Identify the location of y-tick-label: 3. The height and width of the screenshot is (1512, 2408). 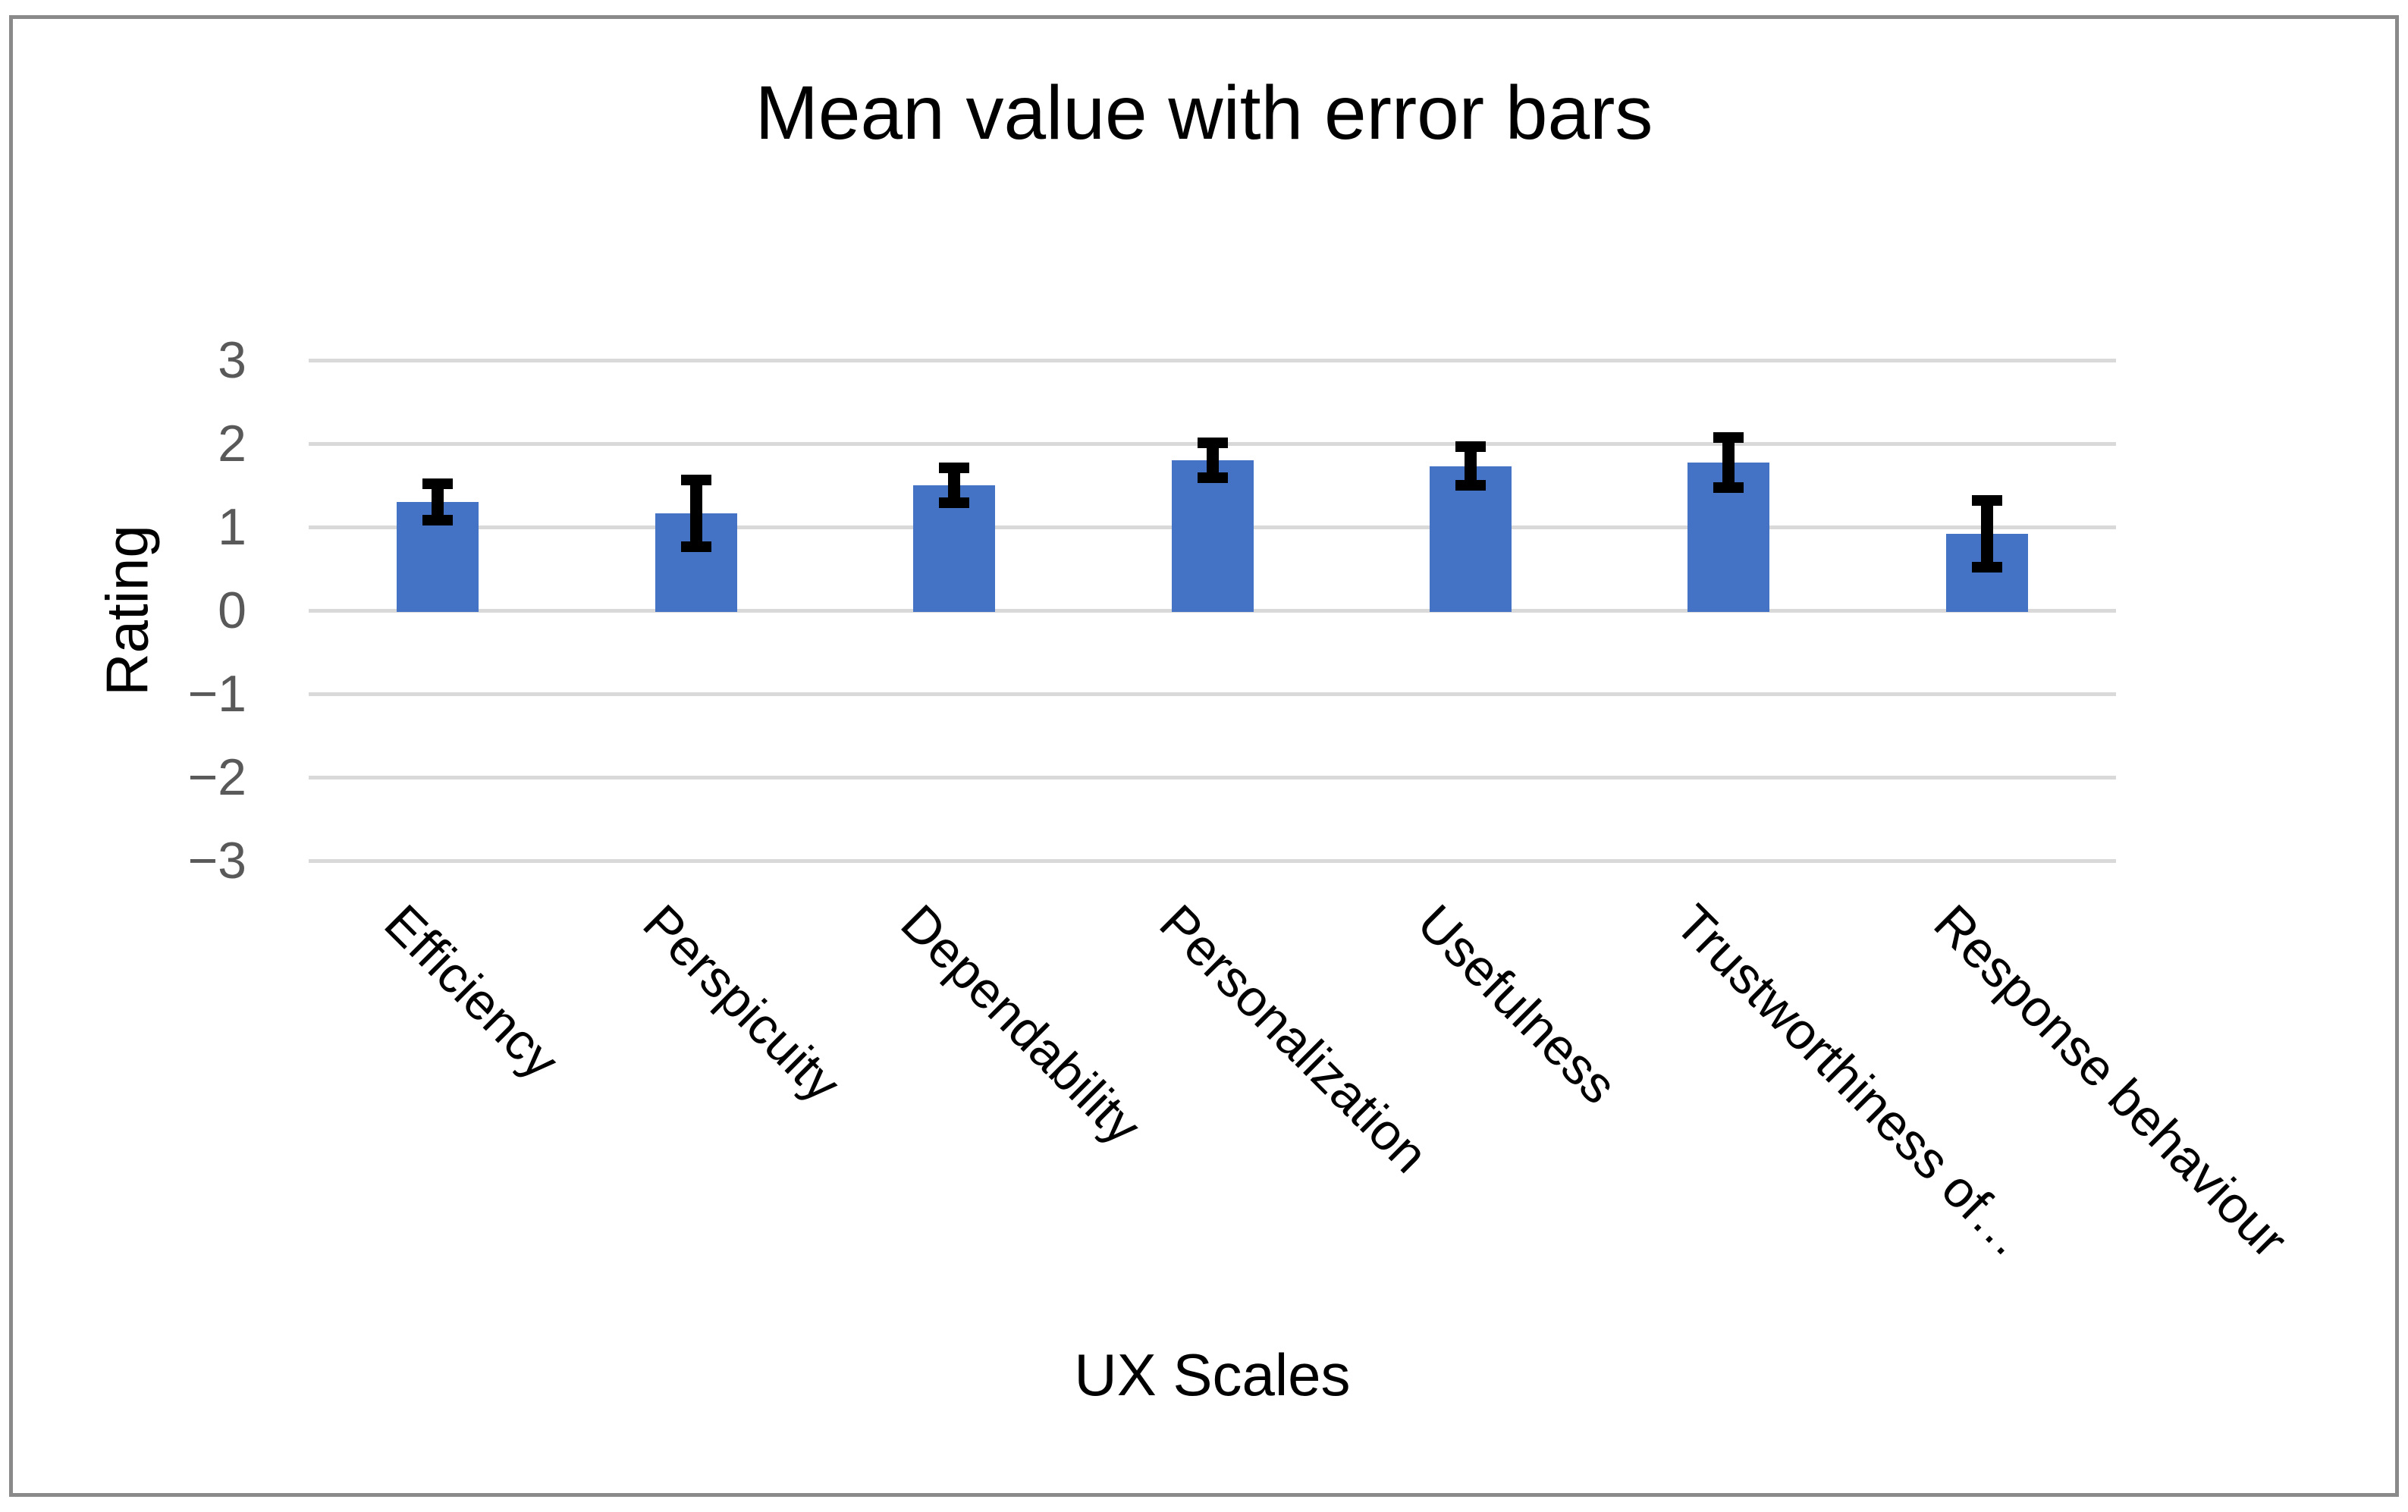
(232, 360).